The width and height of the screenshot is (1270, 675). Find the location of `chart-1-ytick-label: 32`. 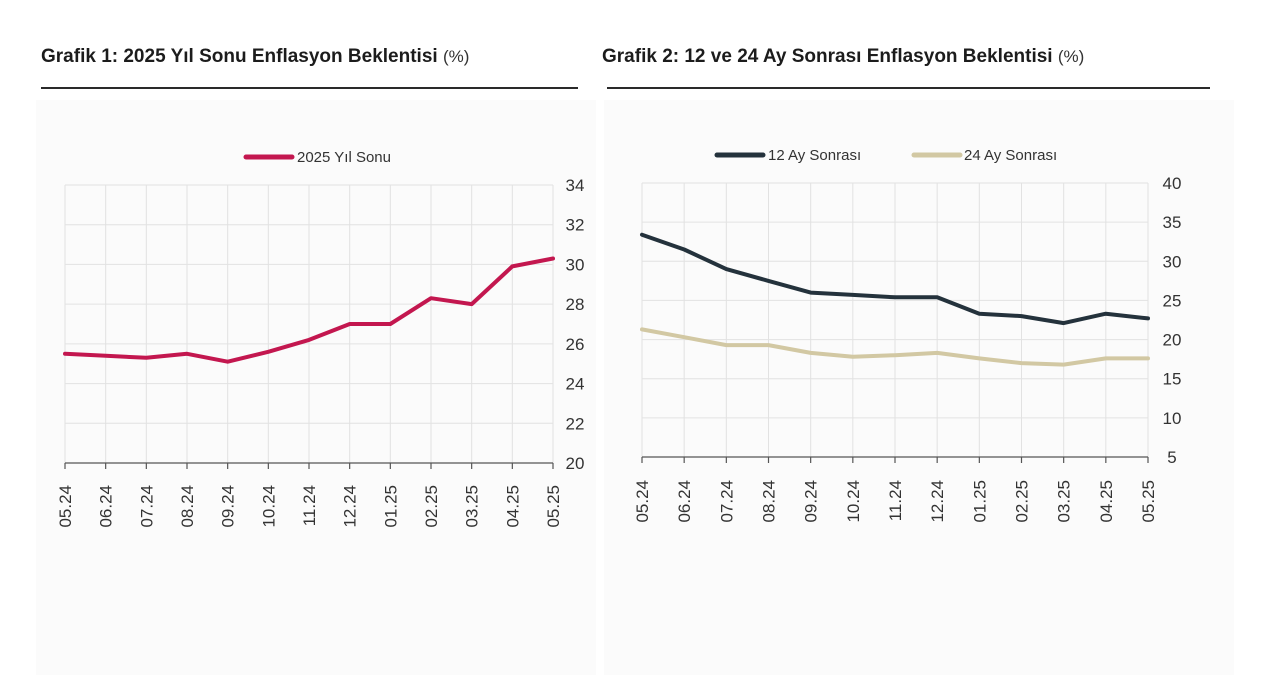

chart-1-ytick-label: 32 is located at coordinates (575, 225).